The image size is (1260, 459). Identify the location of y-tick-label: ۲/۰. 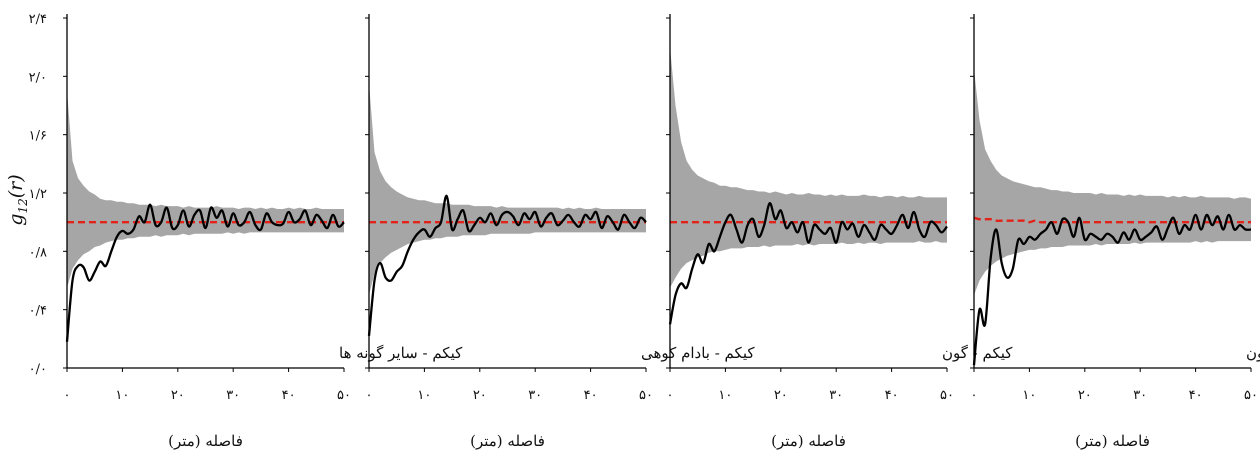
(38, 77).